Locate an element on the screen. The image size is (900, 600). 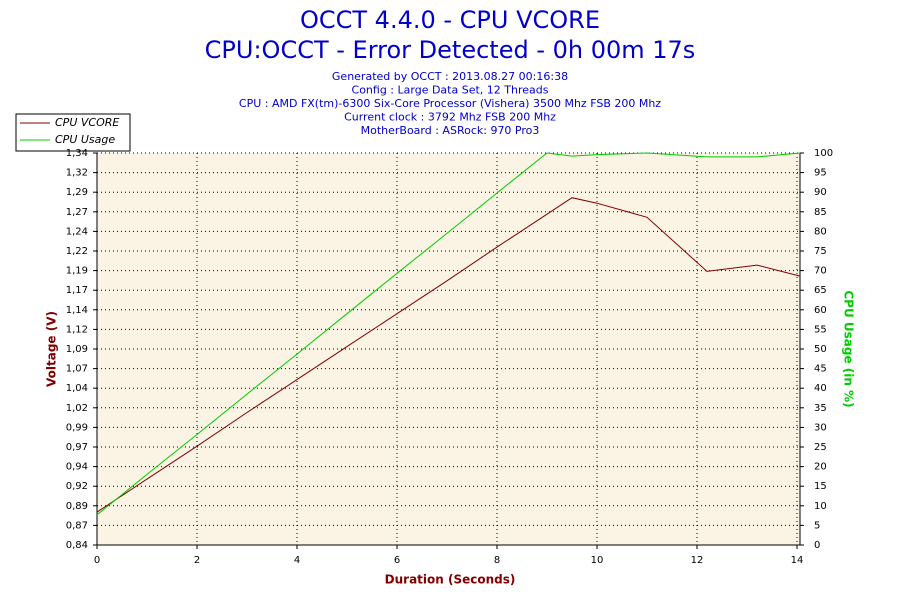
y2-tick-label: 100 is located at coordinates (823, 153).